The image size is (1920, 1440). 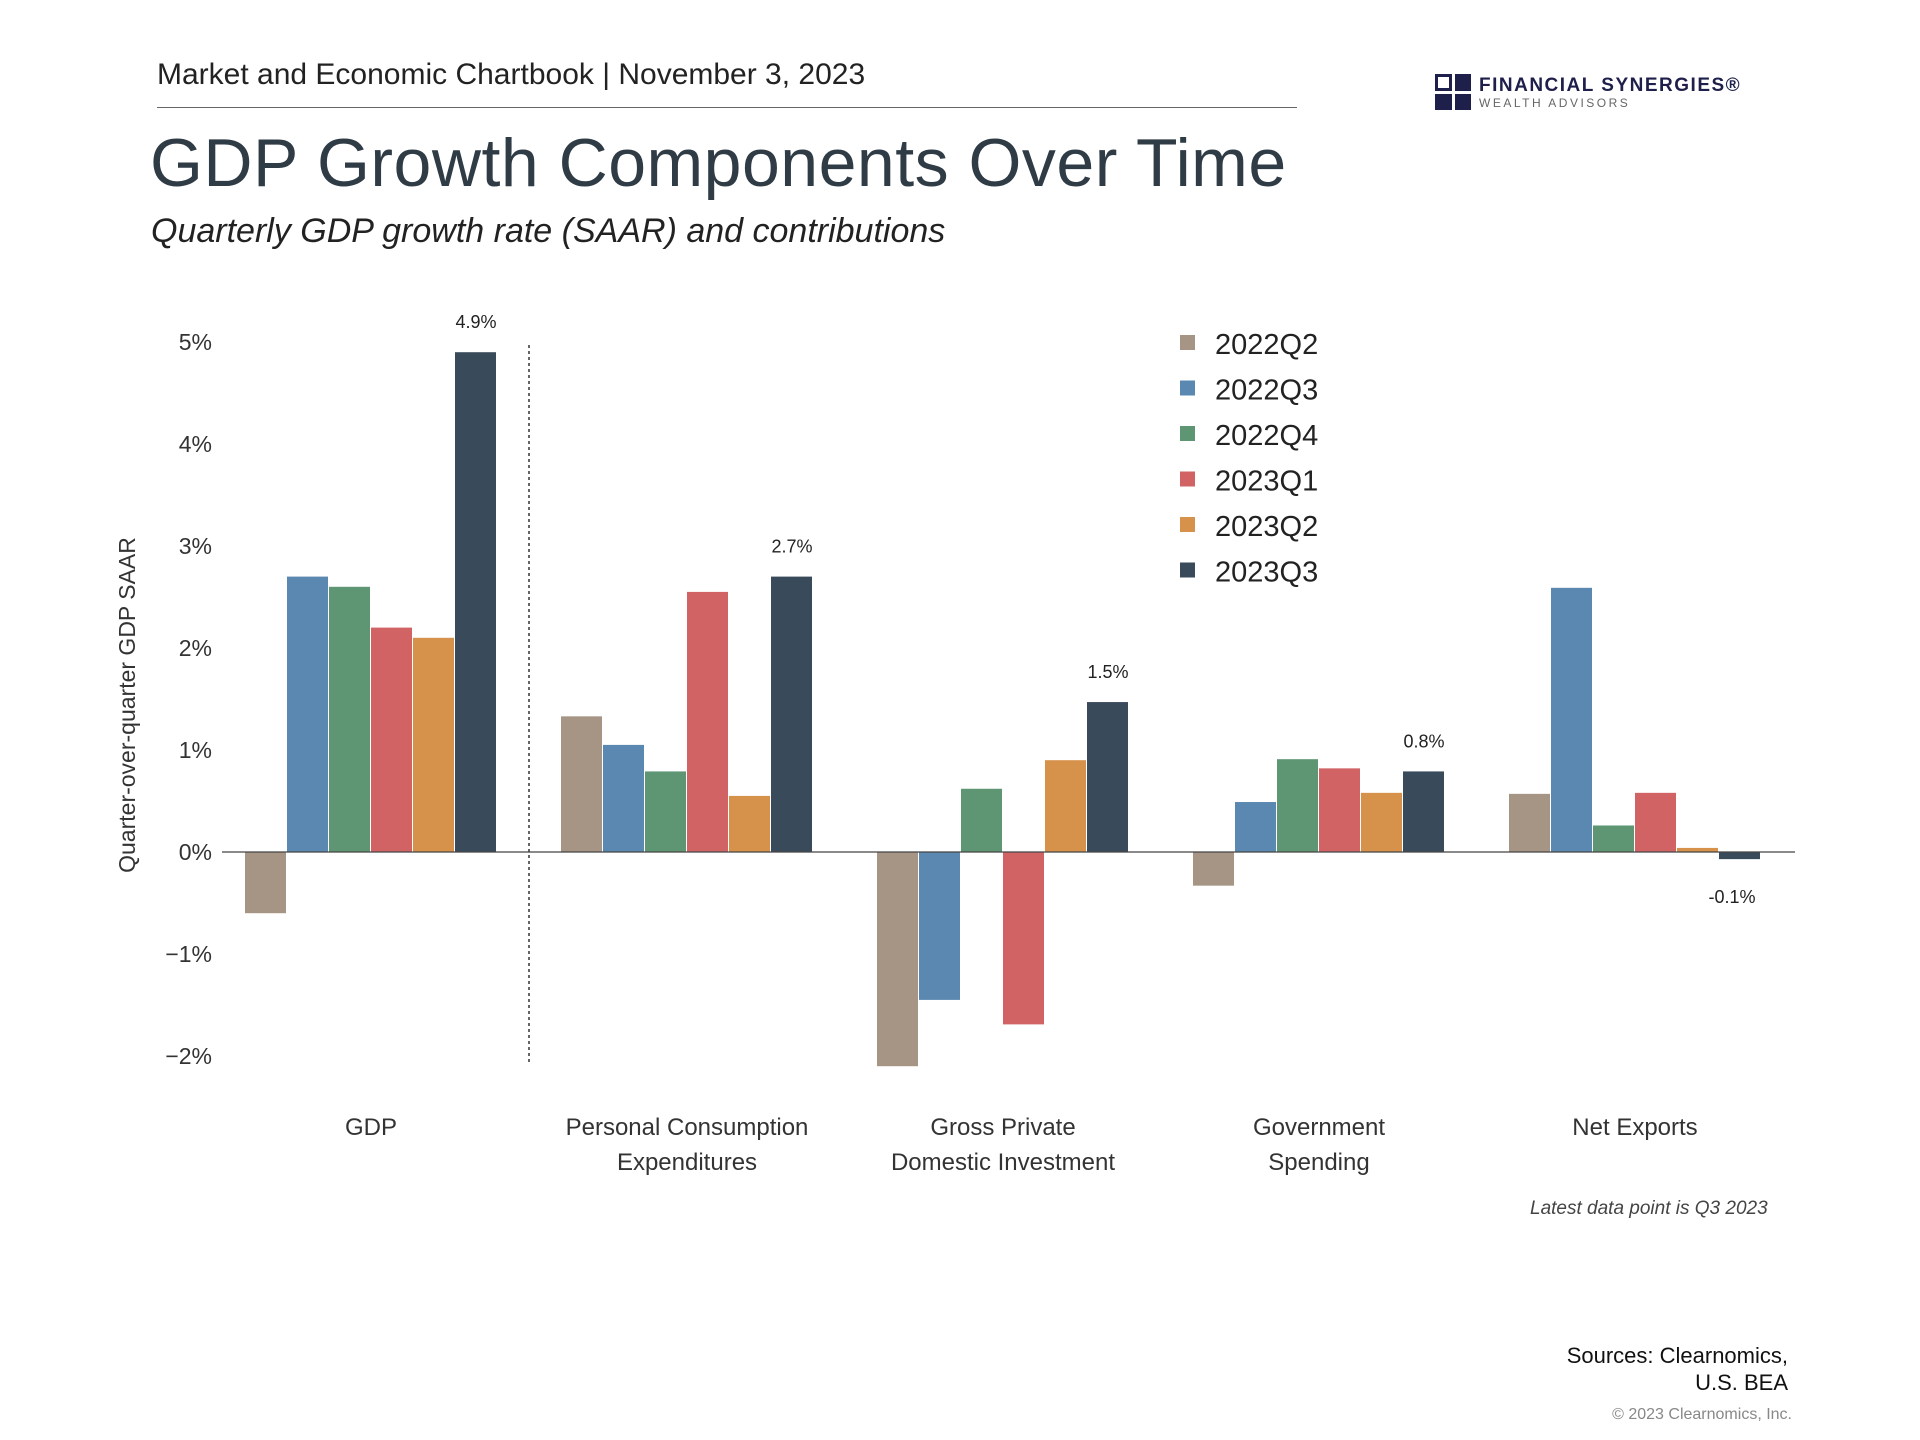 I want to click on legend-swatch-2022q4, so click(x=1187, y=433).